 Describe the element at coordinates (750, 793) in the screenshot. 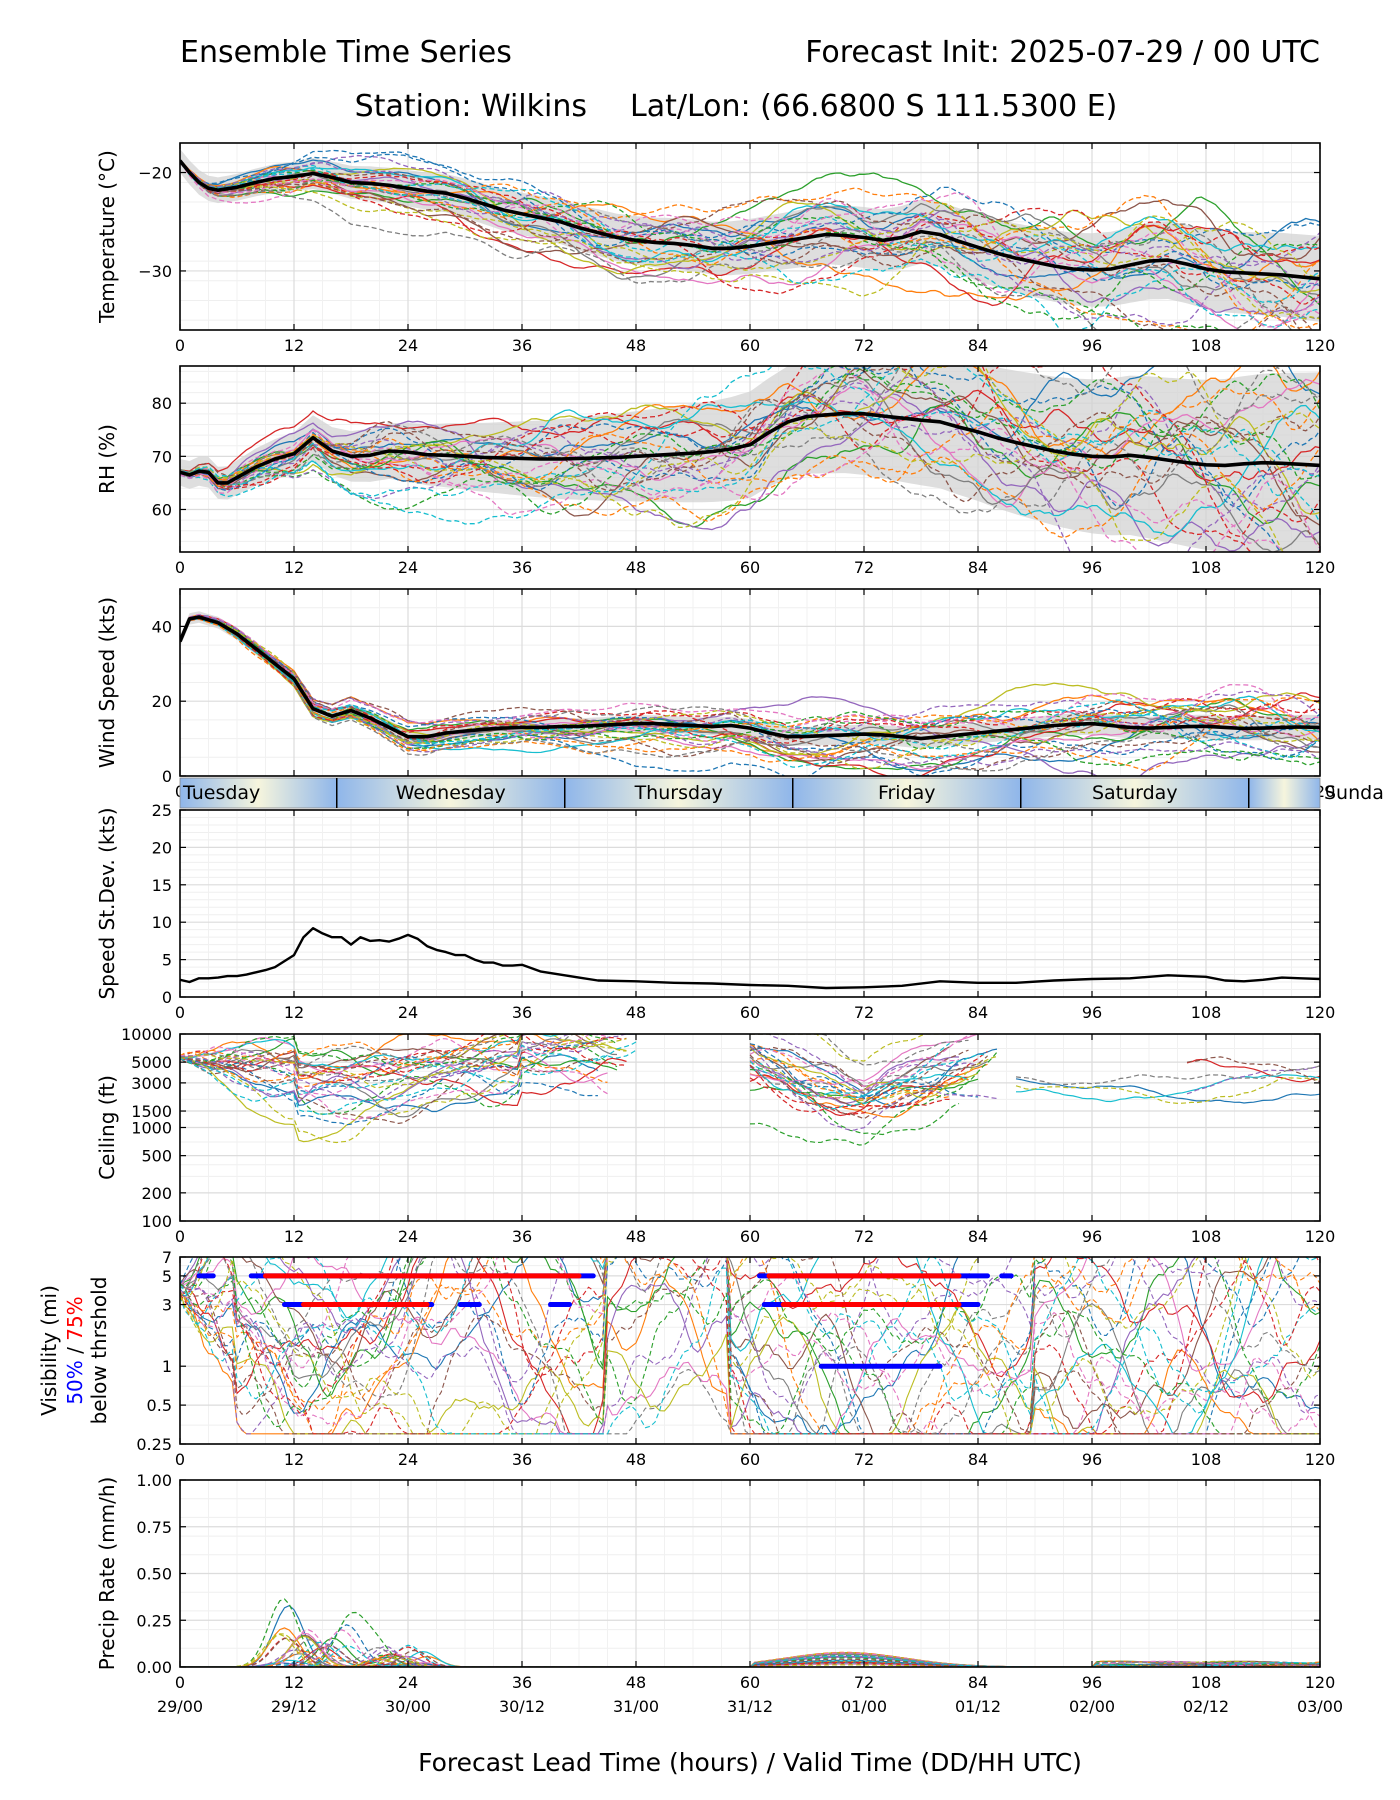

I see `day-band-frame` at that location.